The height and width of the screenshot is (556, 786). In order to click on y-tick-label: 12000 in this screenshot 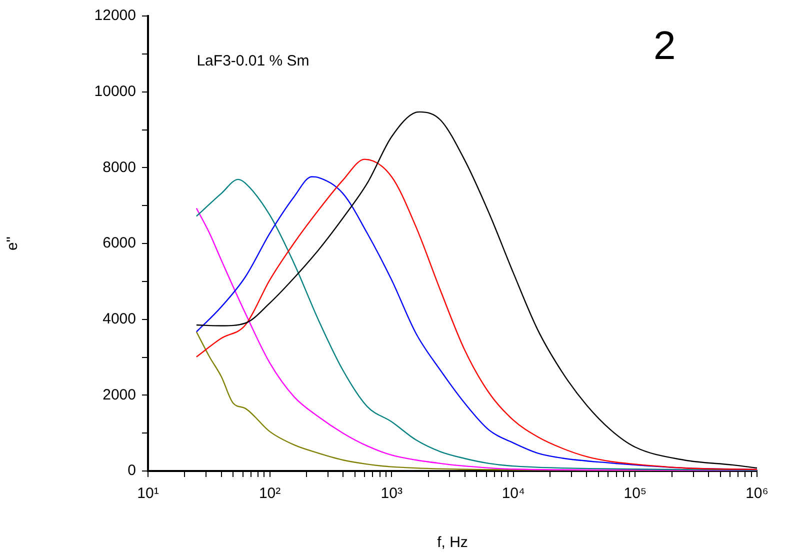, I will do `click(115, 15)`.